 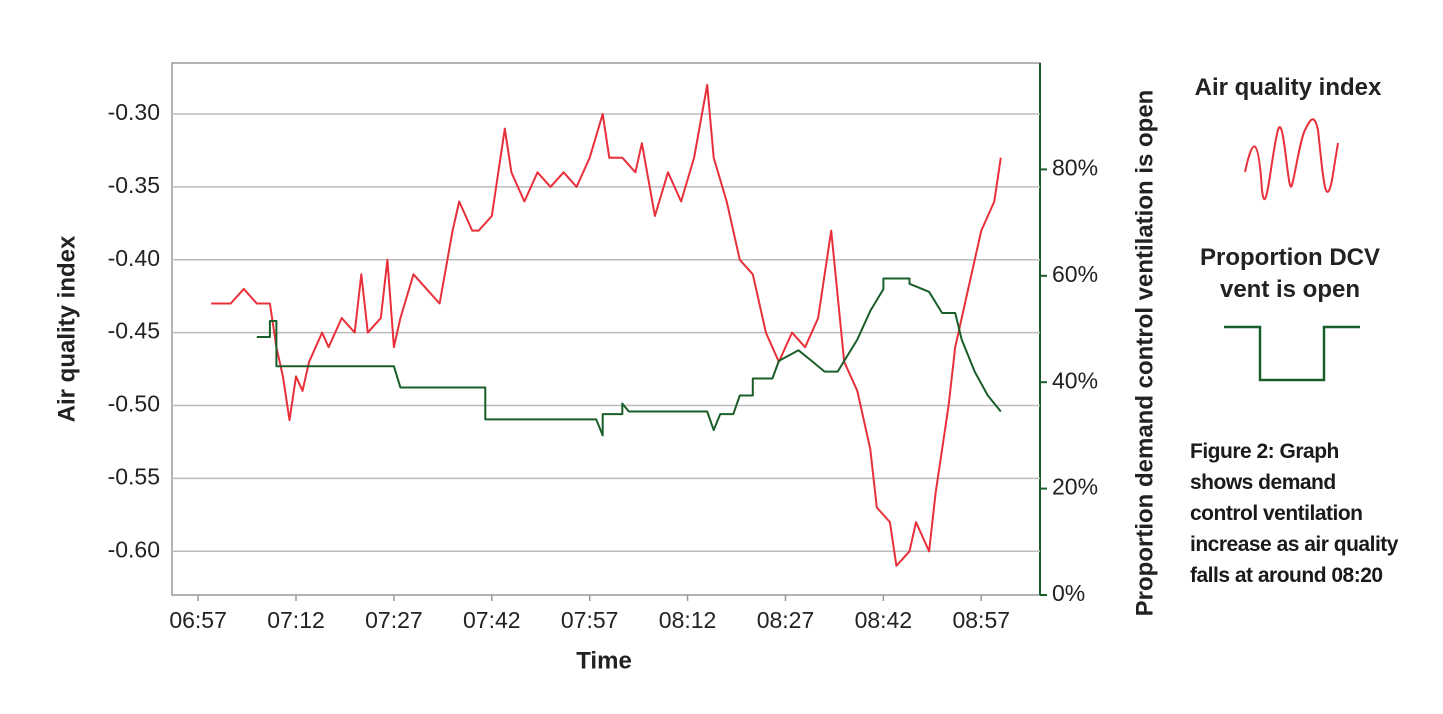 What do you see at coordinates (134, 476) in the screenshot?
I see `y-tick-label: -0.55` at bounding box center [134, 476].